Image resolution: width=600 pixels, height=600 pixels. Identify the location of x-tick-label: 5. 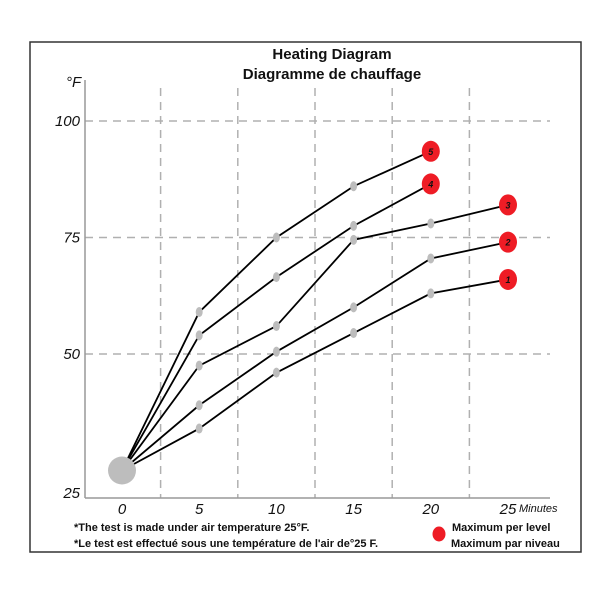
(199, 509).